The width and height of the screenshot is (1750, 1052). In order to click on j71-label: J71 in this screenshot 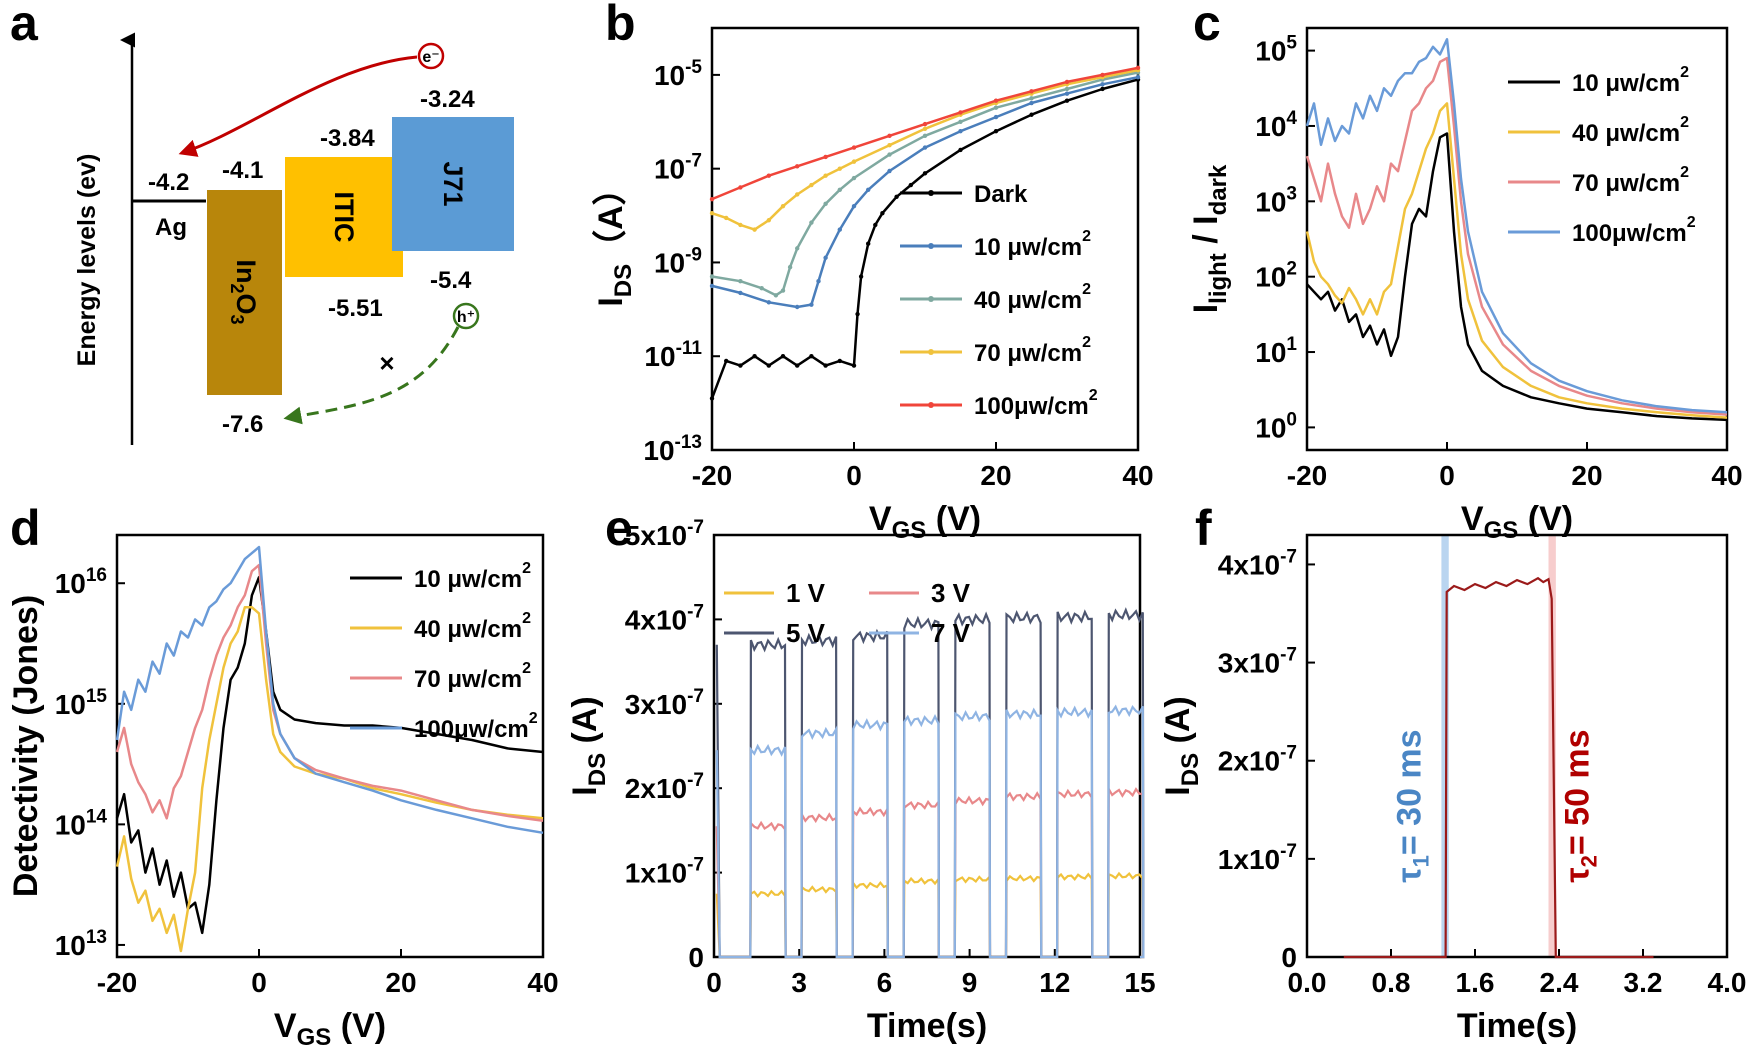, I will do `click(453, 183)`.